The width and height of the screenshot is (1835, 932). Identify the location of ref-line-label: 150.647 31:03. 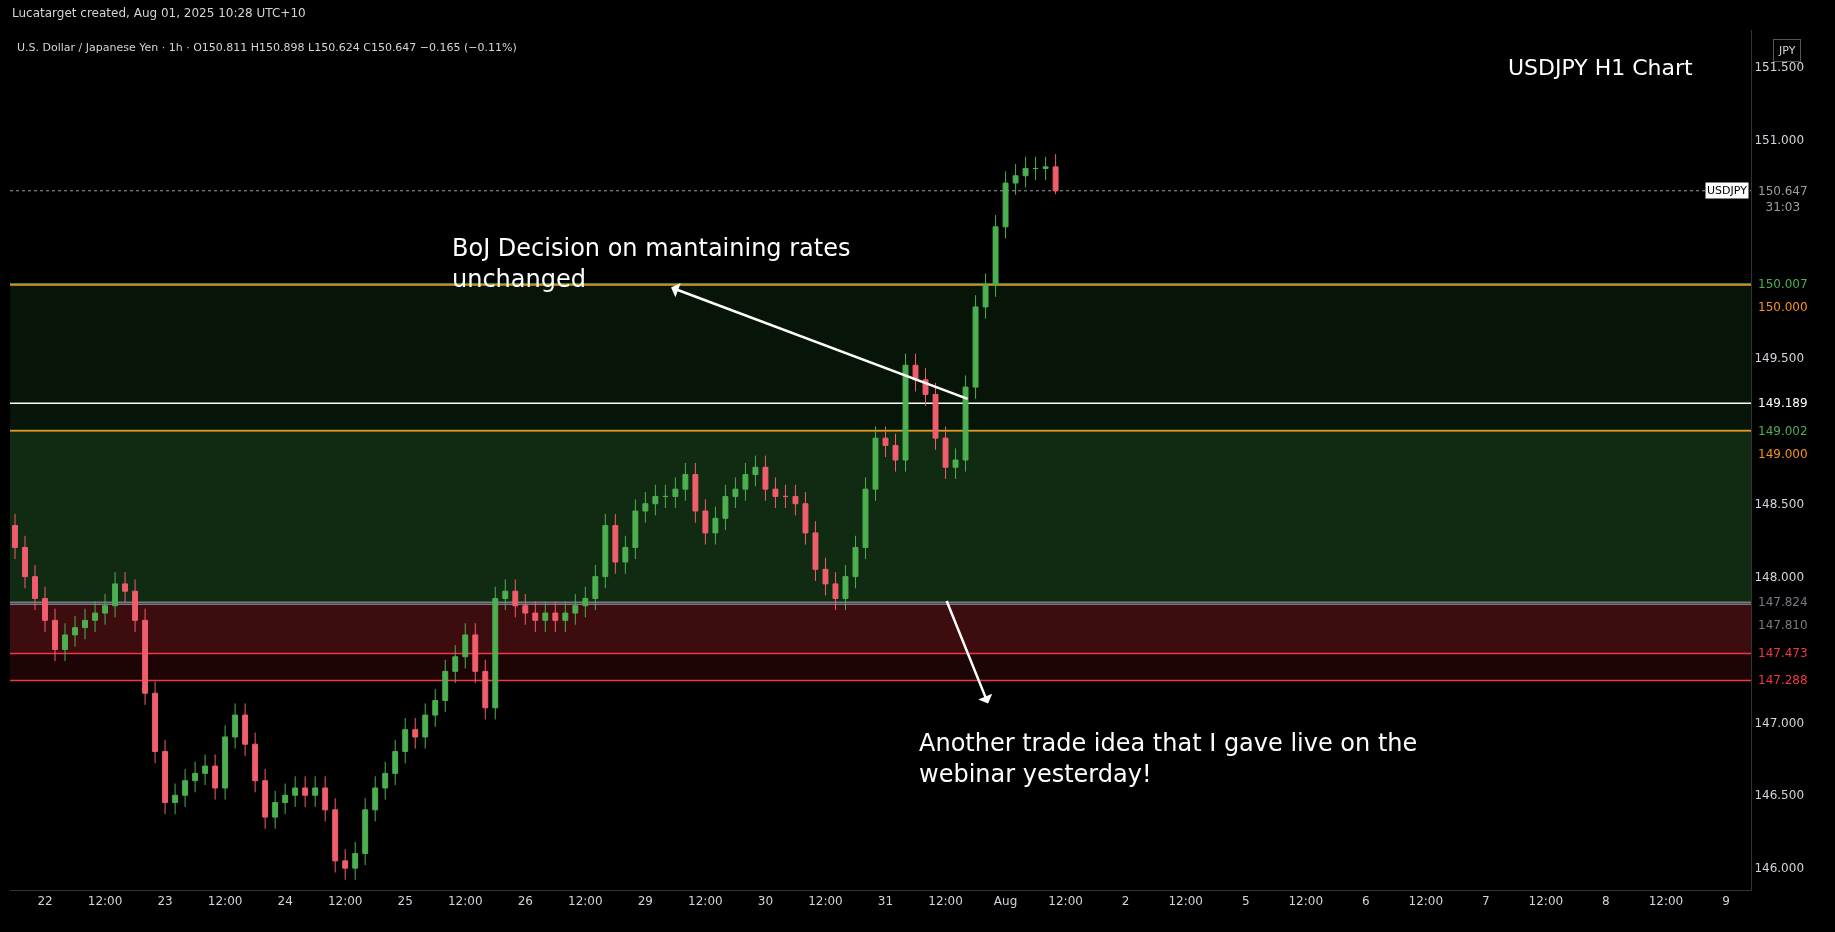
(1783, 199).